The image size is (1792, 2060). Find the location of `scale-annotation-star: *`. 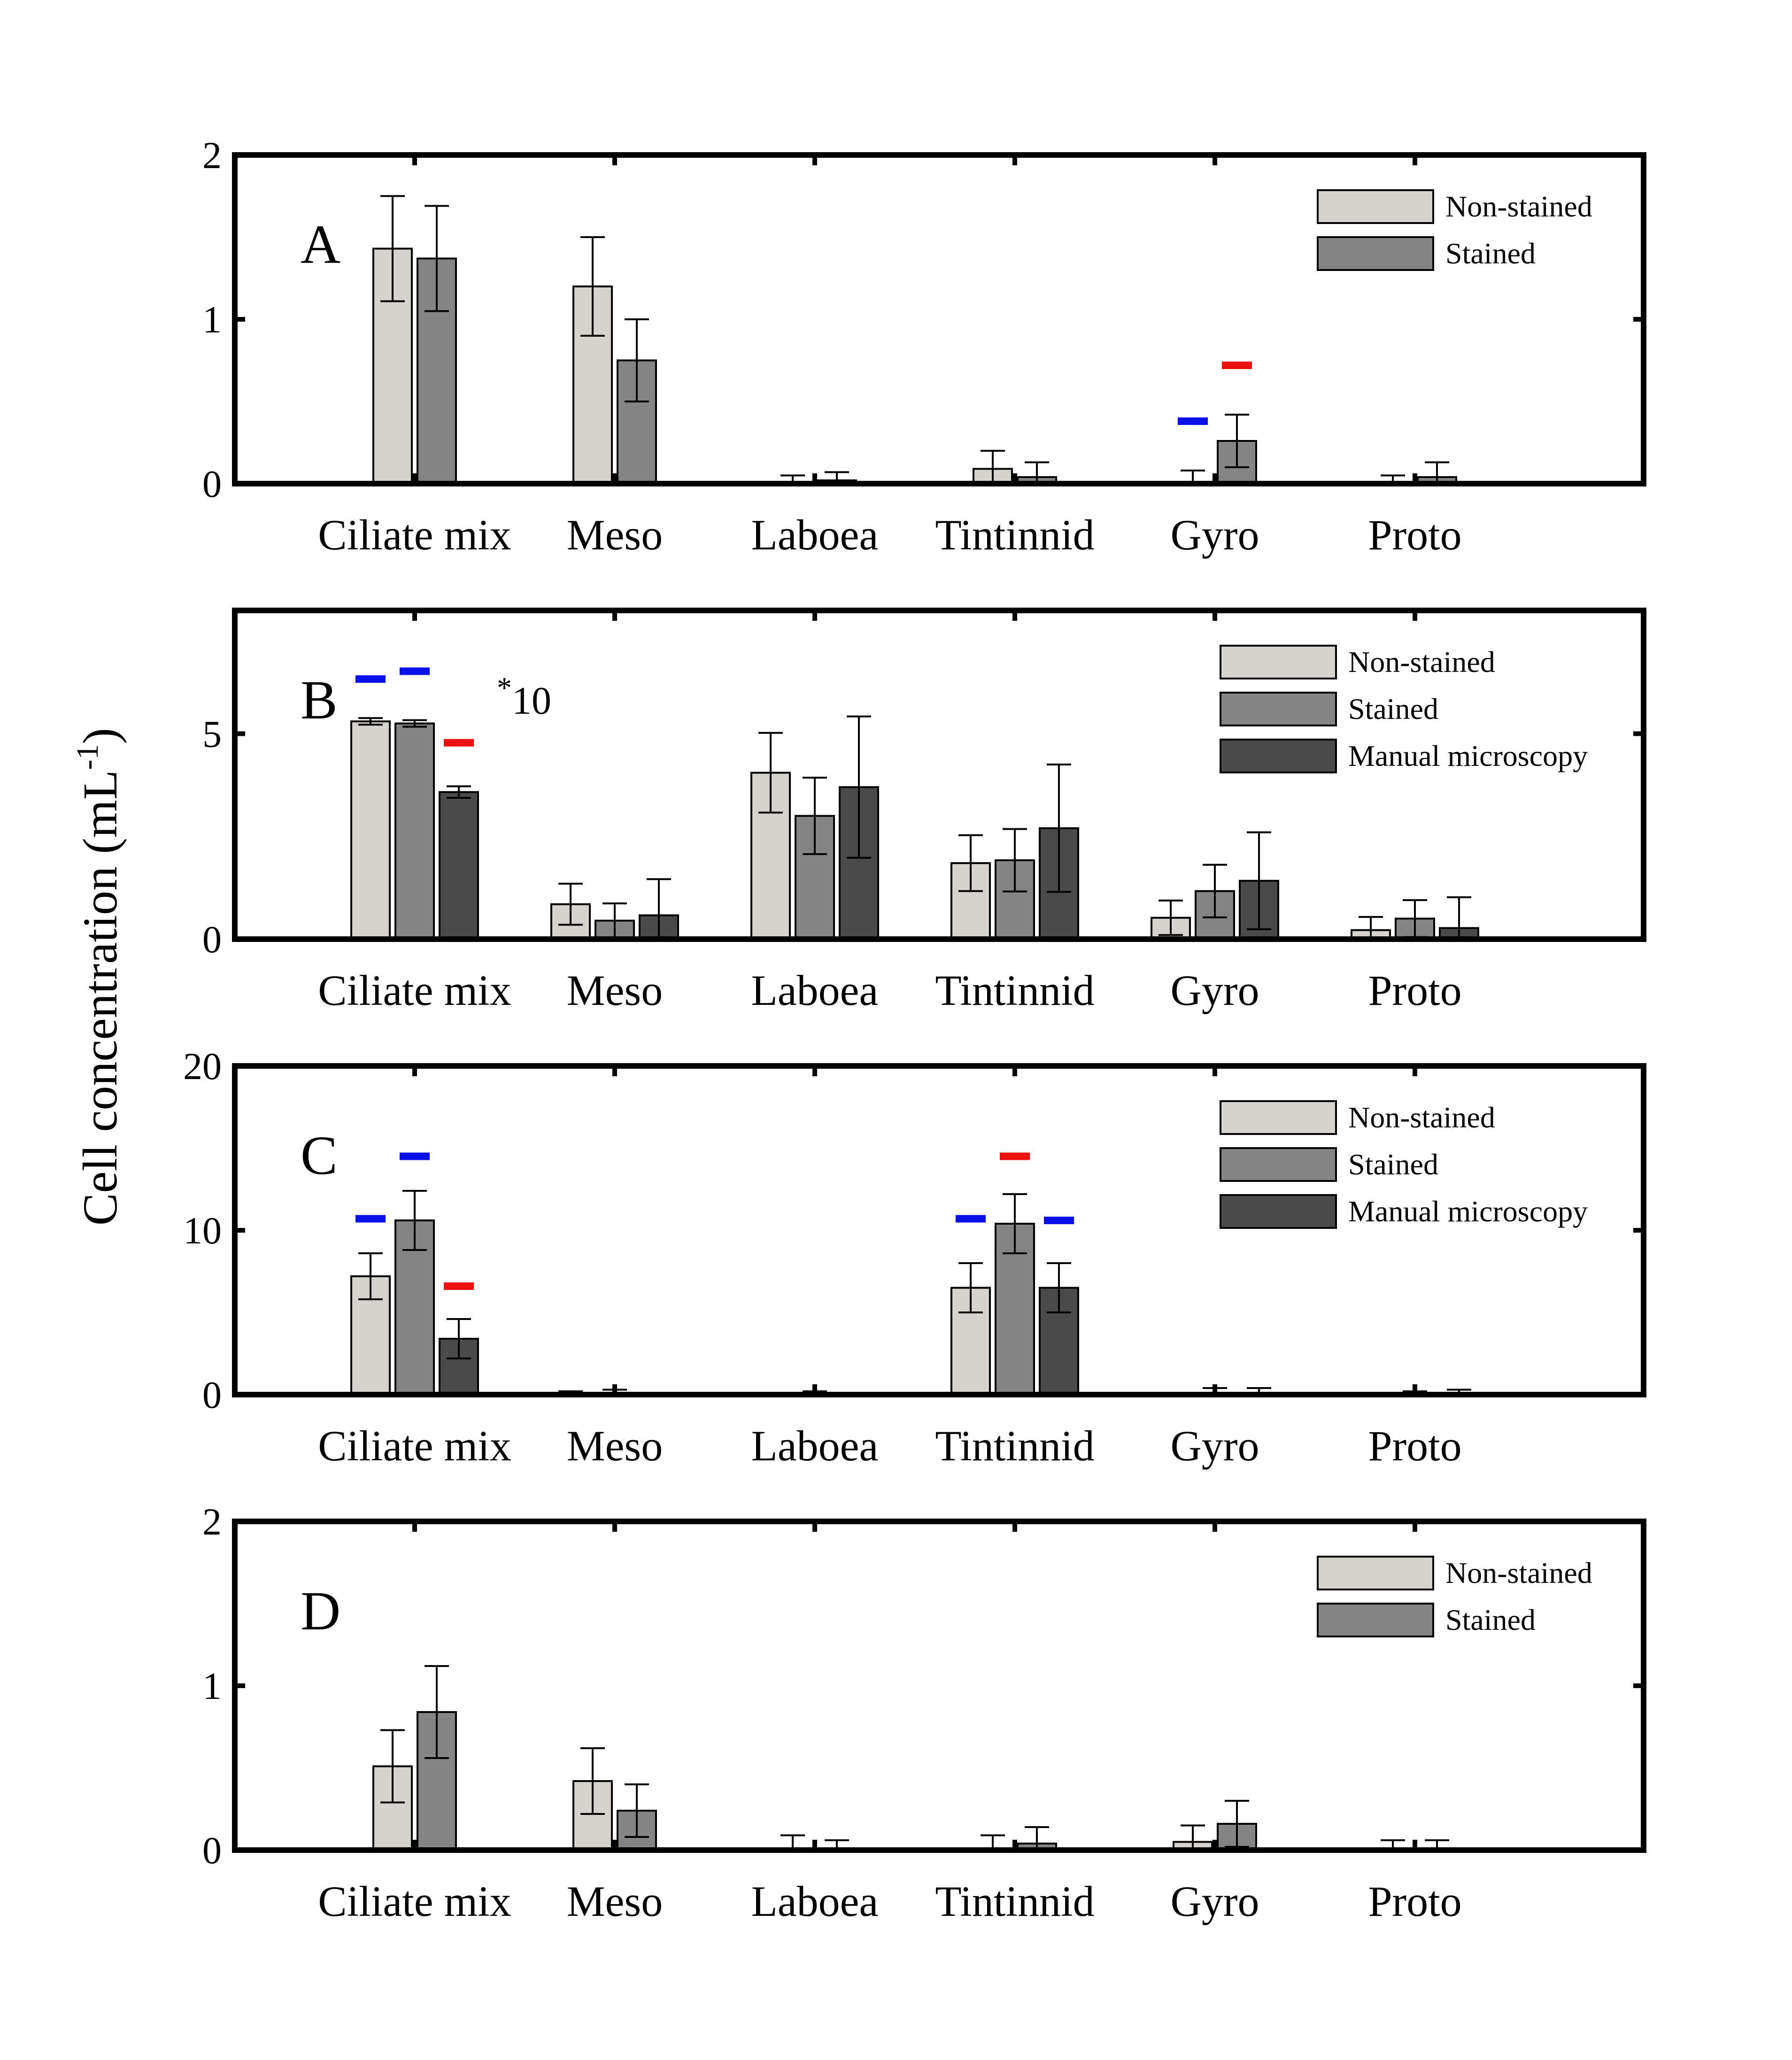

scale-annotation-star: * is located at coordinates (504, 687).